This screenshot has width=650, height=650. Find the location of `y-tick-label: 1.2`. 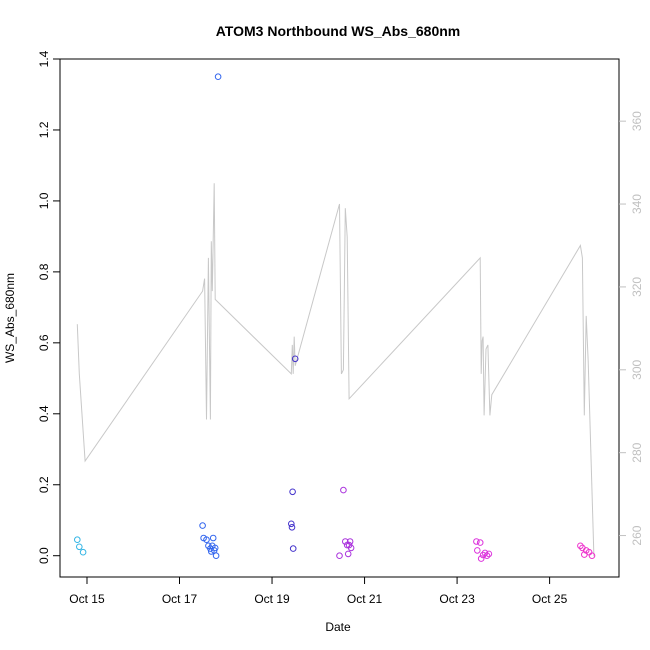

y-tick-label: 1.2 is located at coordinates (44, 129).